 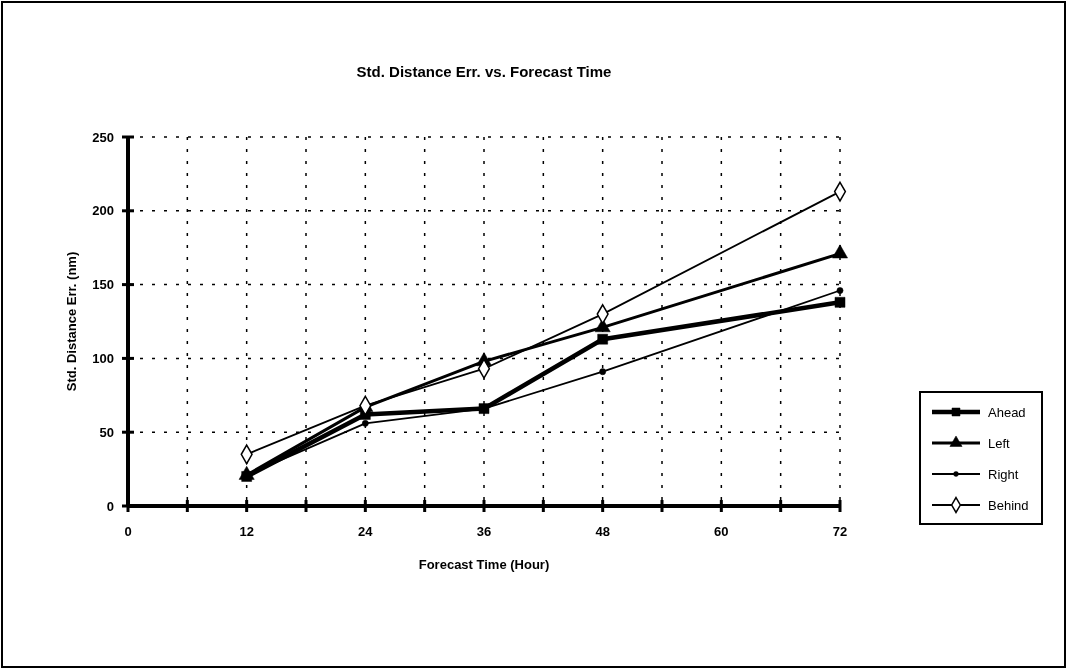 What do you see at coordinates (484, 71) in the screenshot?
I see `chart-title: Std. Distance Err. vs. Forecast Time` at bounding box center [484, 71].